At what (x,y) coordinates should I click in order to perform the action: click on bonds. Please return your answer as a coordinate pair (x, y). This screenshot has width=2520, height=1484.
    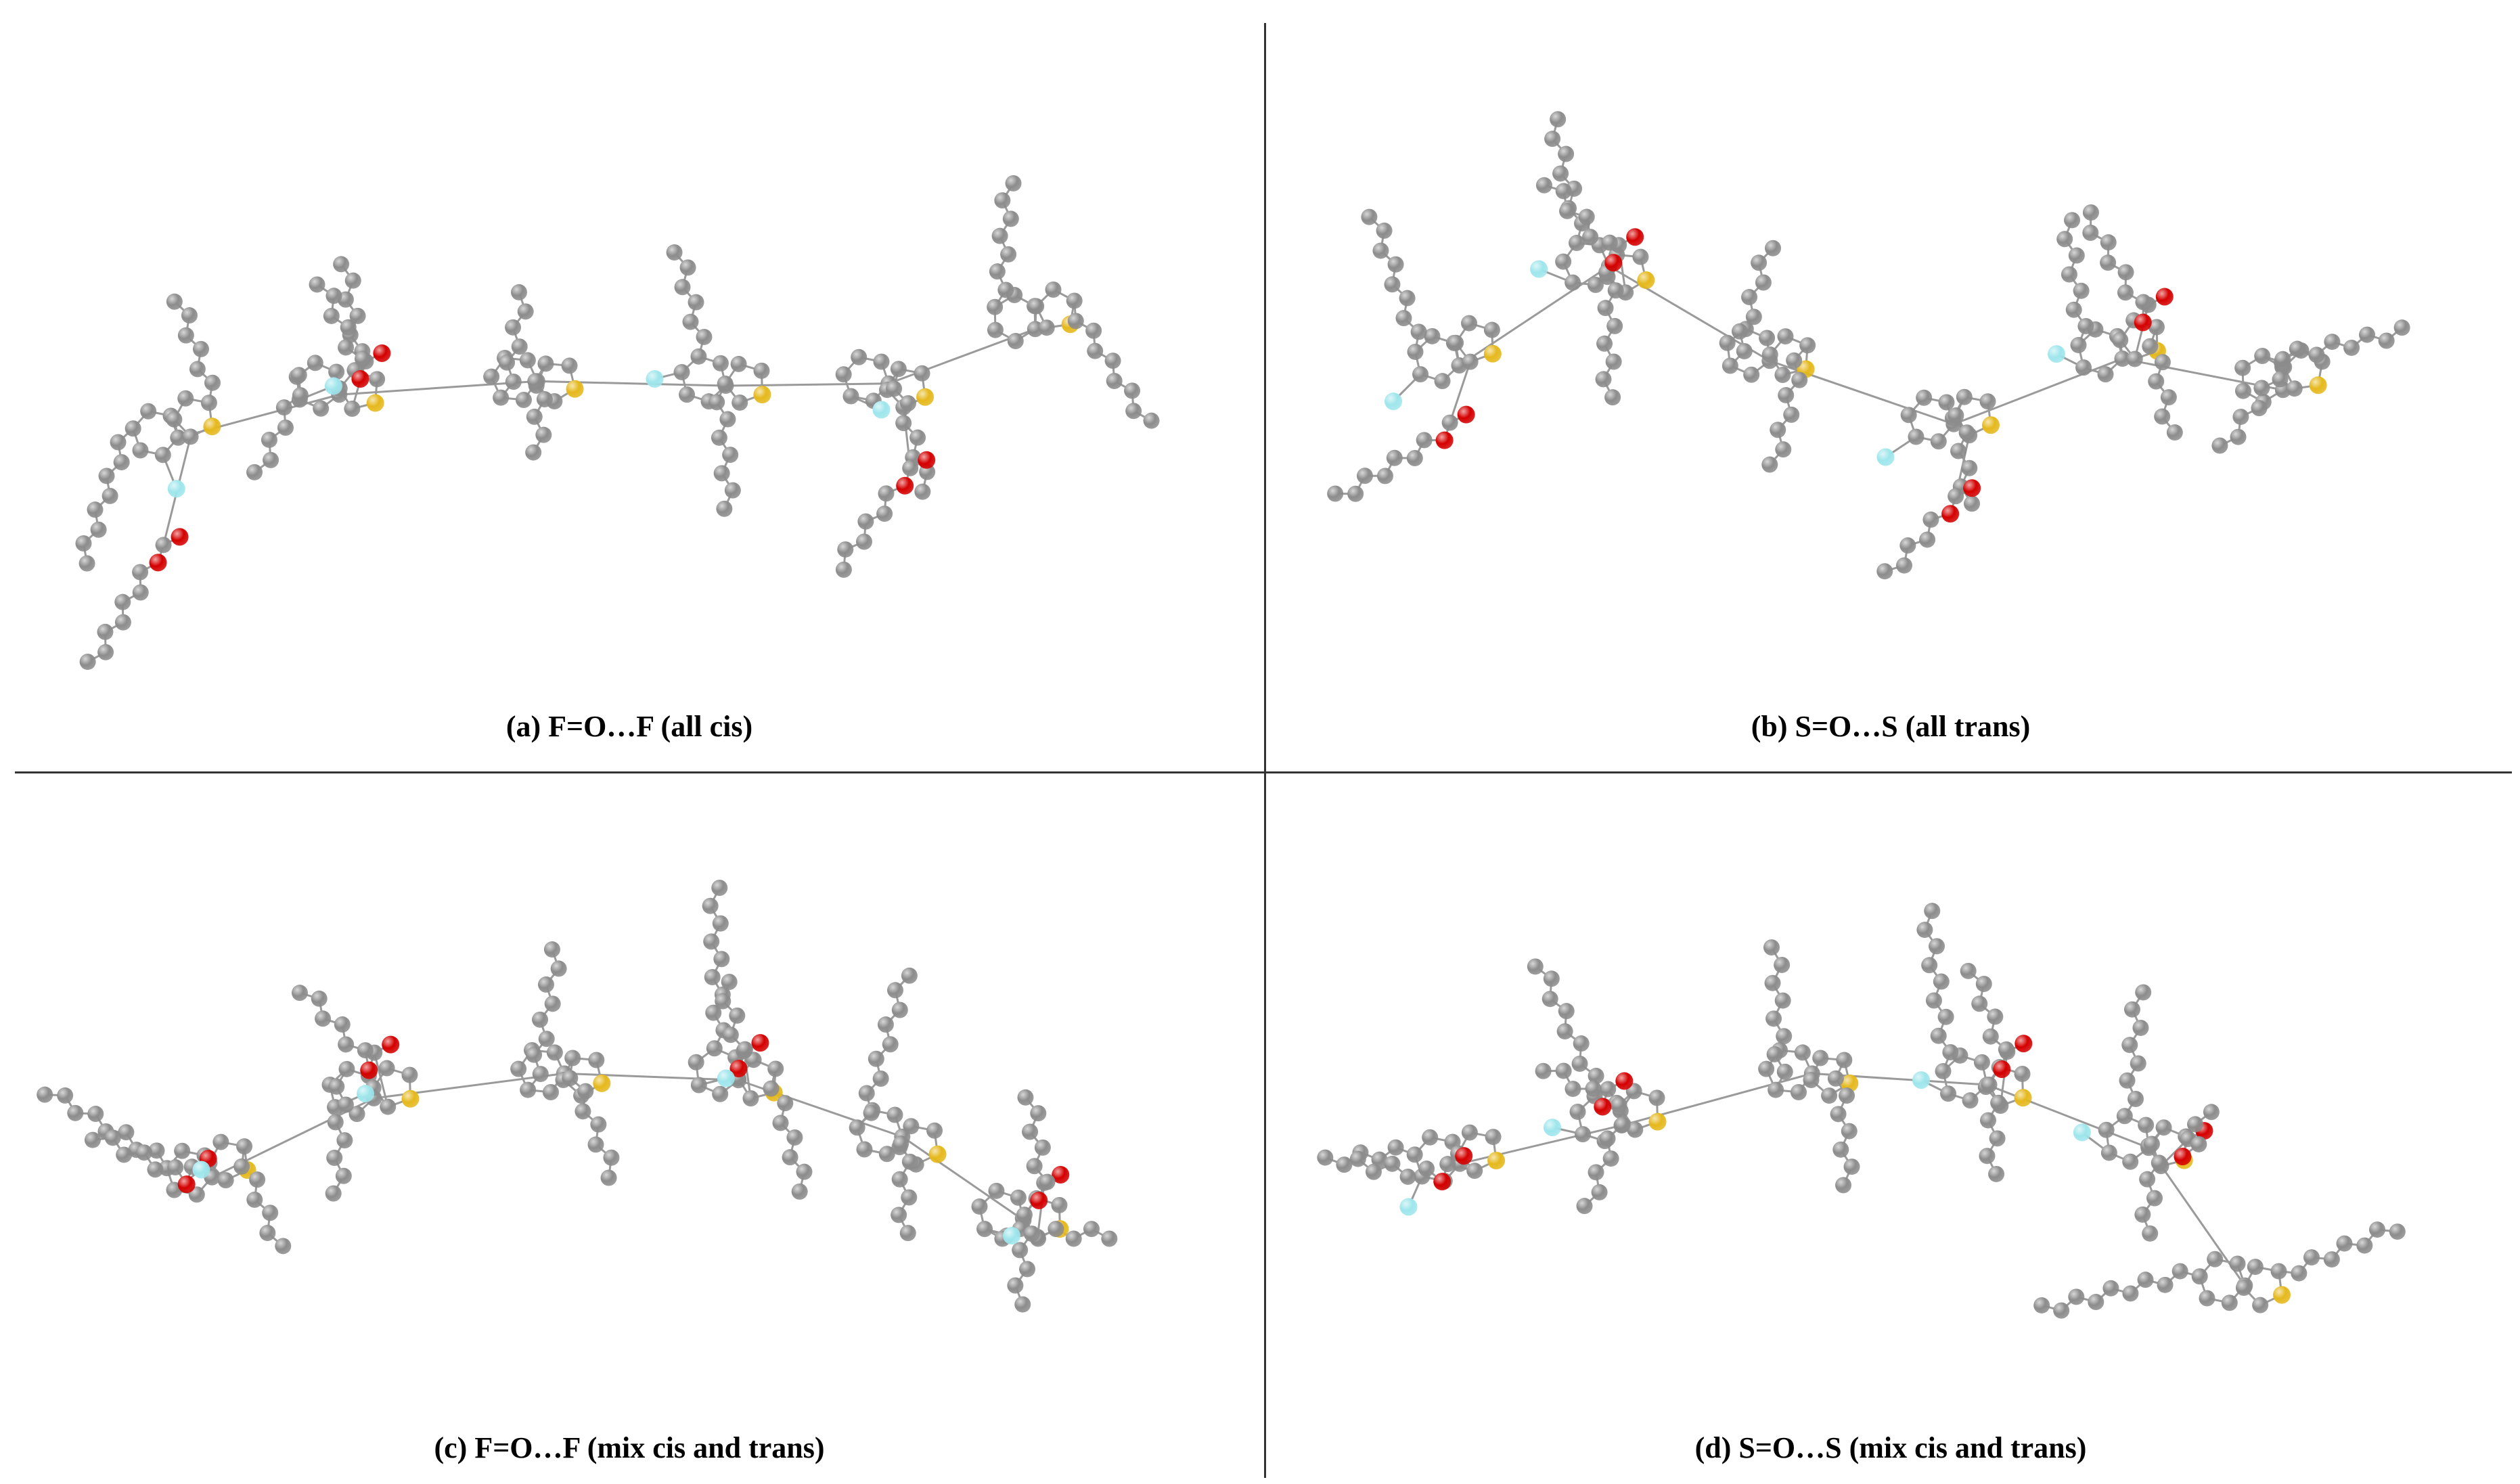
    Looking at the image, I should click on (1869, 345).